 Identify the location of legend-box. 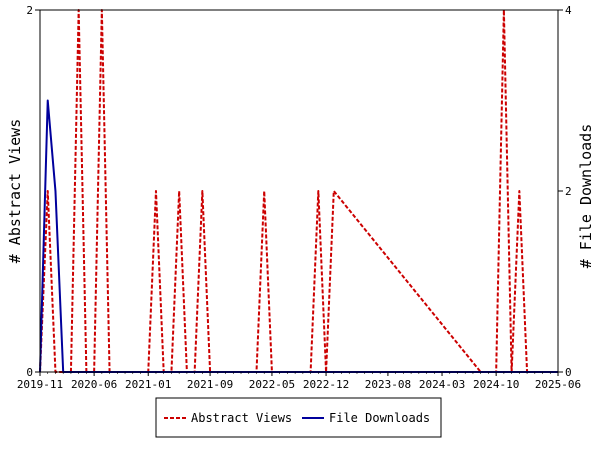
(298, 417).